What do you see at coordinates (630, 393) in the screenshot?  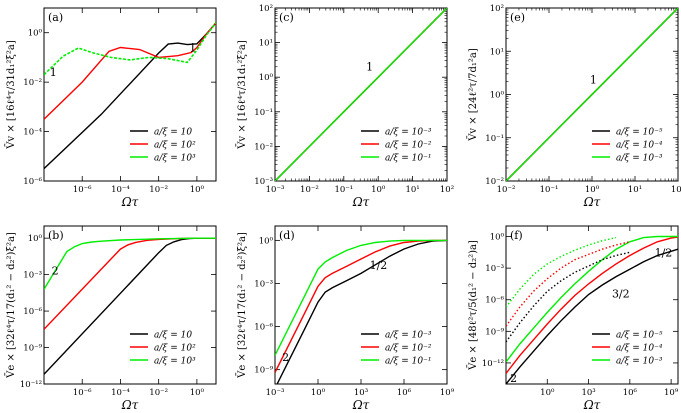 I see `x-tick-label: 10⁶` at bounding box center [630, 393].